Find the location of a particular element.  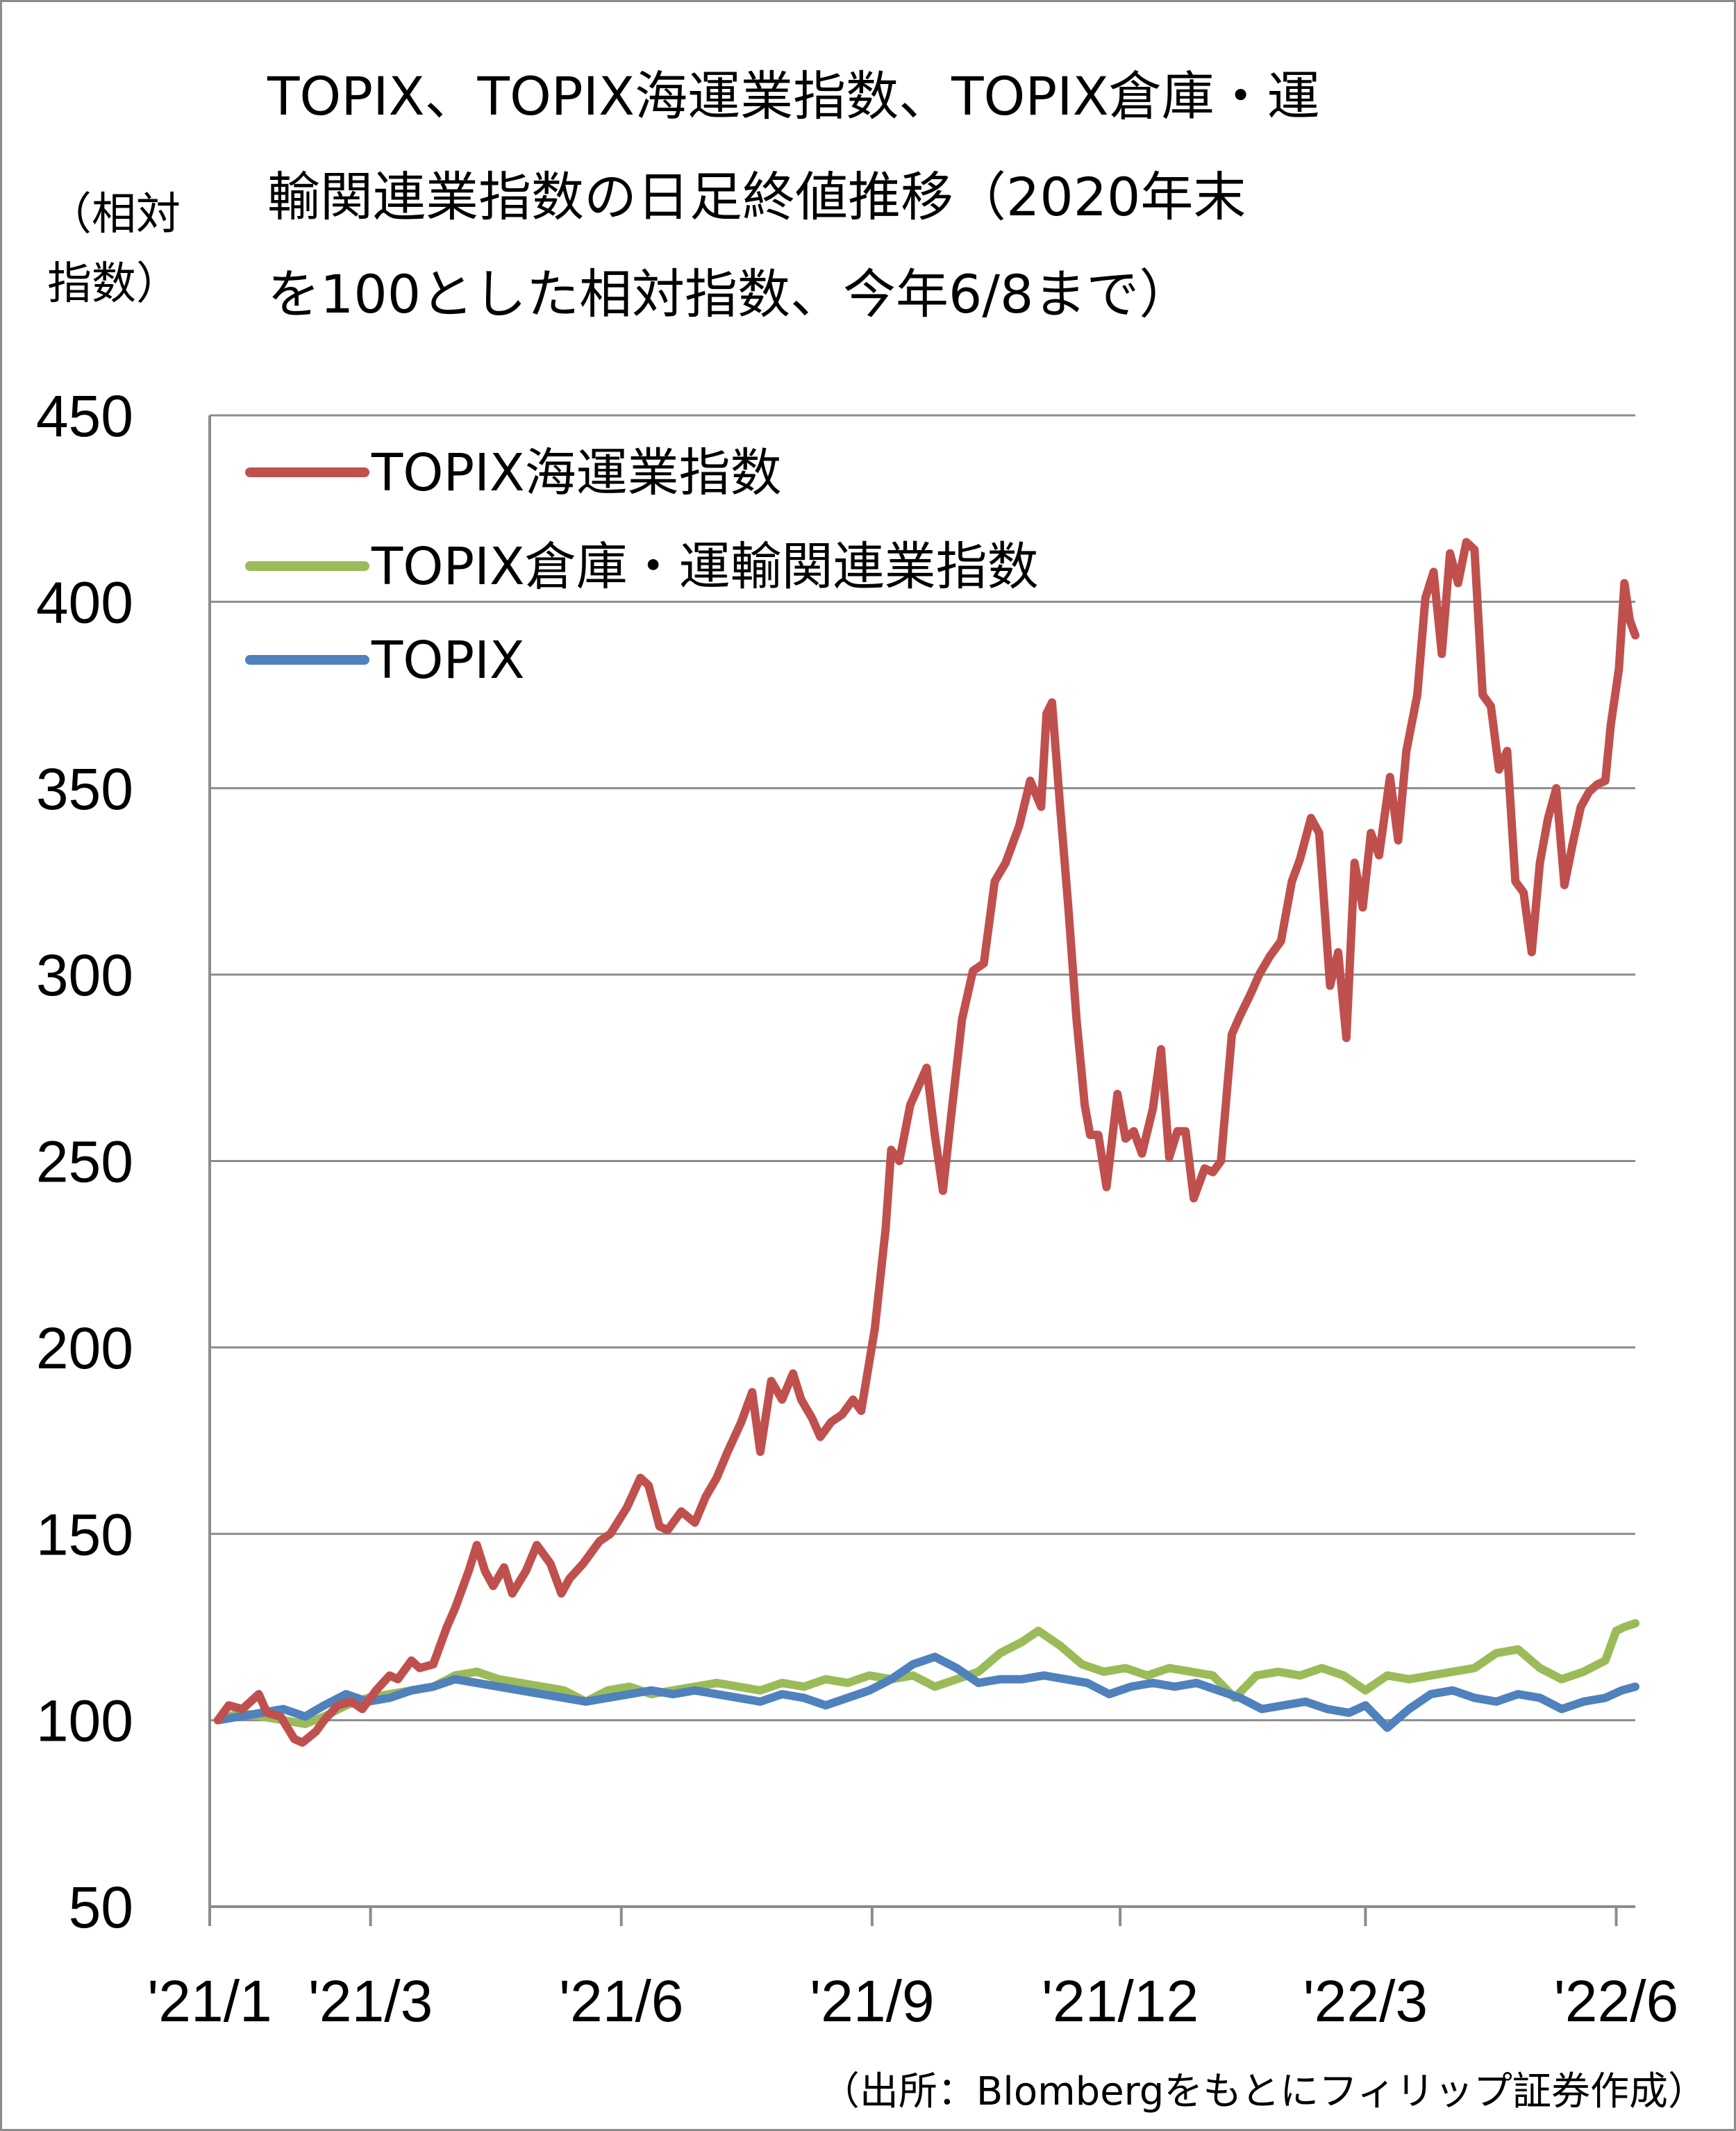

y-tick-label: 200 is located at coordinates (84, 1348).